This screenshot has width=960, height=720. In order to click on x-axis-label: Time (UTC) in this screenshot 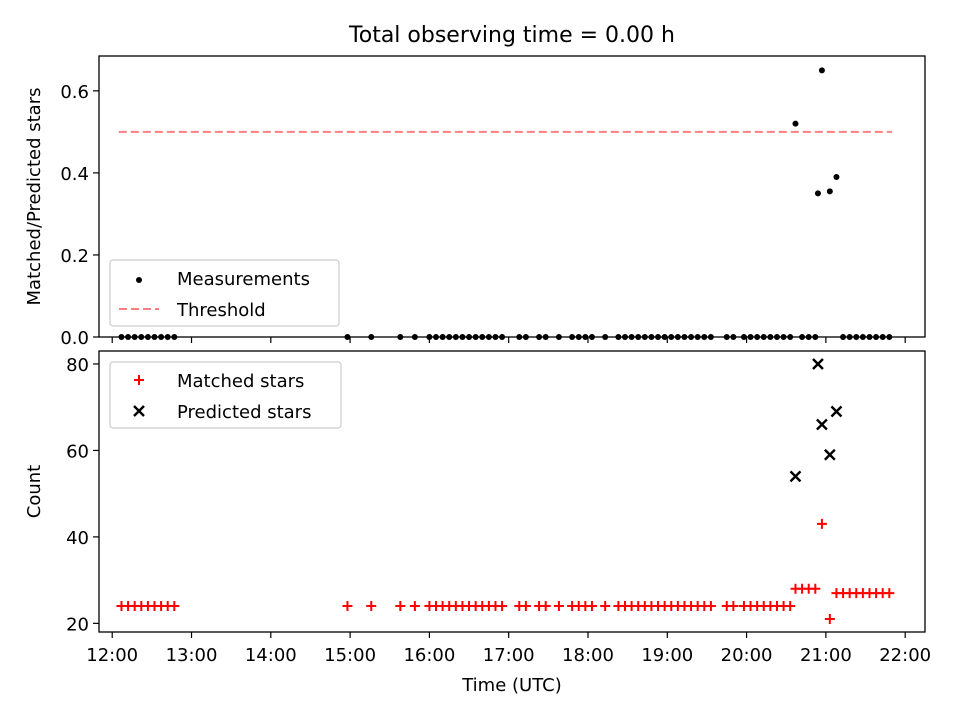, I will do `click(511, 685)`.